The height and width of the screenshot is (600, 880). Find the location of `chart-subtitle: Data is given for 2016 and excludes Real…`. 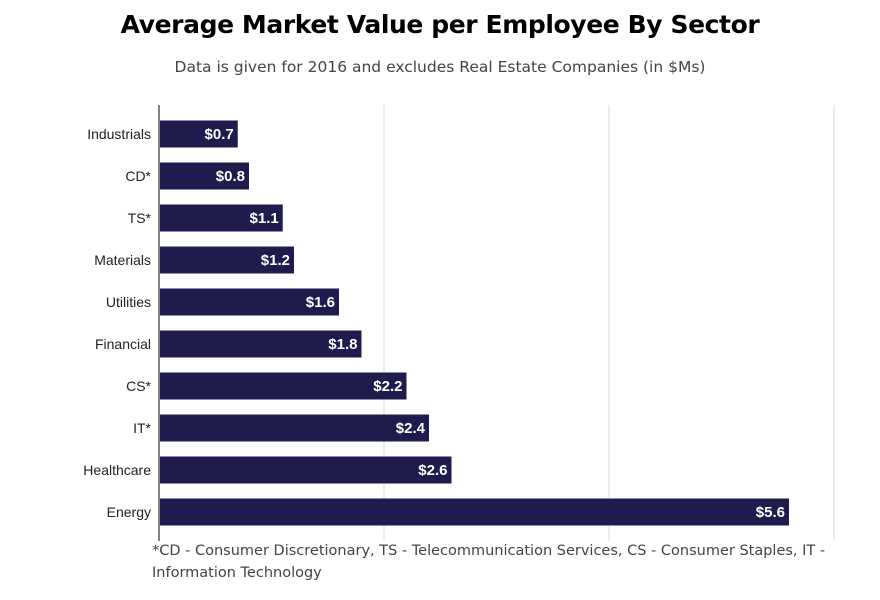

chart-subtitle: Data is given for 2016 and excludes Real… is located at coordinates (440, 67).